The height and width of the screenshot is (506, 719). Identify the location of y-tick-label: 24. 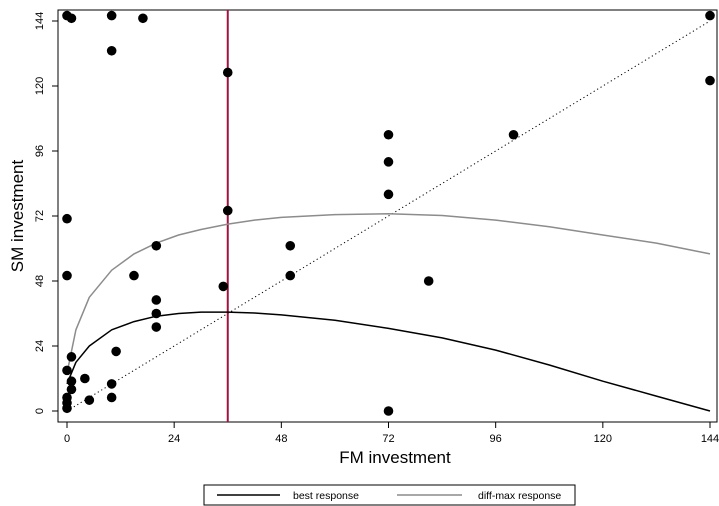
(40, 346).